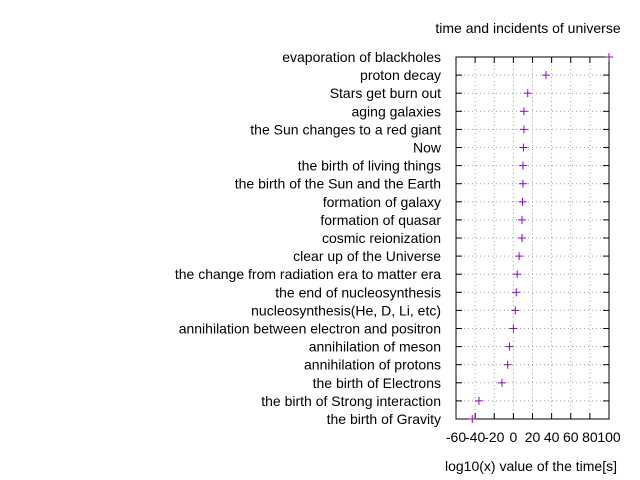 The width and height of the screenshot is (640, 480). I want to click on y-tick-label: the birth of Gravity, so click(384, 419).